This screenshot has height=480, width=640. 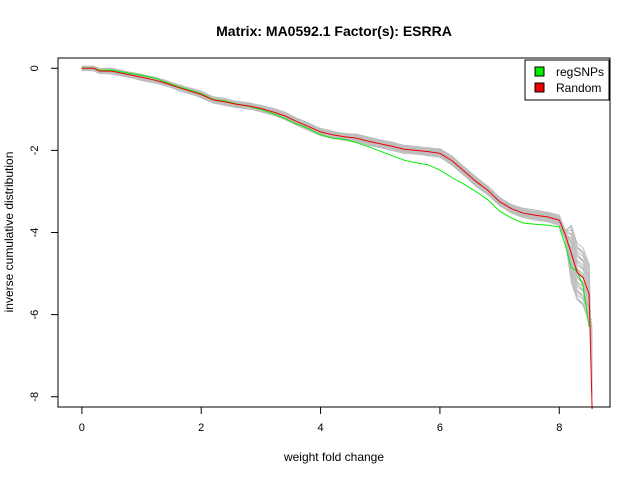 What do you see at coordinates (334, 31) in the screenshot?
I see `chart-title: Matrix: MA0592.1 Factor(s): ESRRA` at bounding box center [334, 31].